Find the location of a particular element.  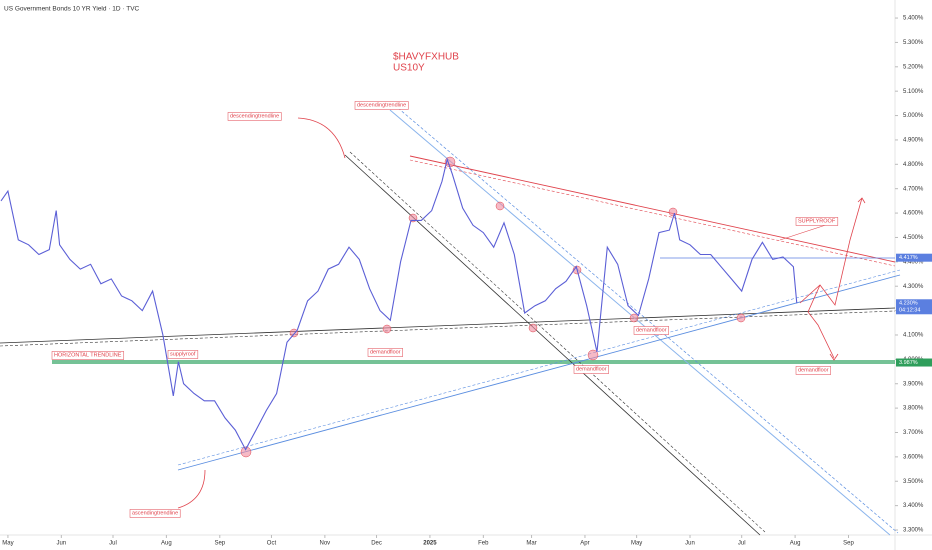

annotation: ascendingtrendline is located at coordinates (155, 513).